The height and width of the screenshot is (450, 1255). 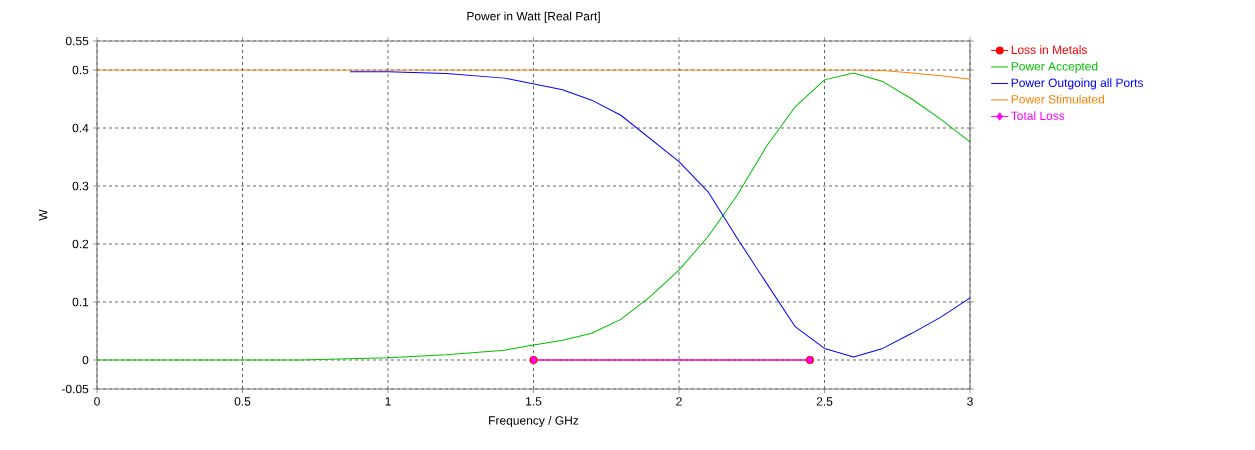 I want to click on y-axis-title: W, so click(x=43, y=215).